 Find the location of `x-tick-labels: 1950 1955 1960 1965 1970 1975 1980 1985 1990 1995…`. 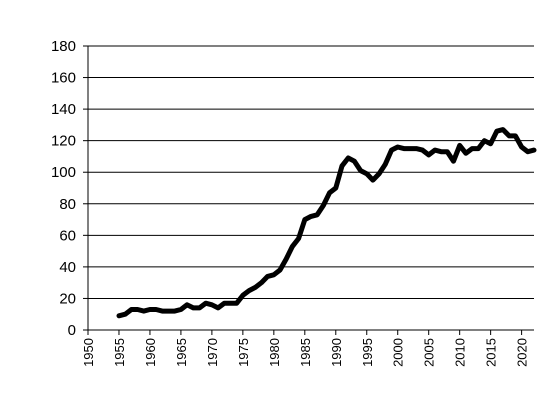

x-tick-labels: 1950 1955 1960 1965 1970 1975 1980 1985 1990 1995… is located at coordinates (305, 352).